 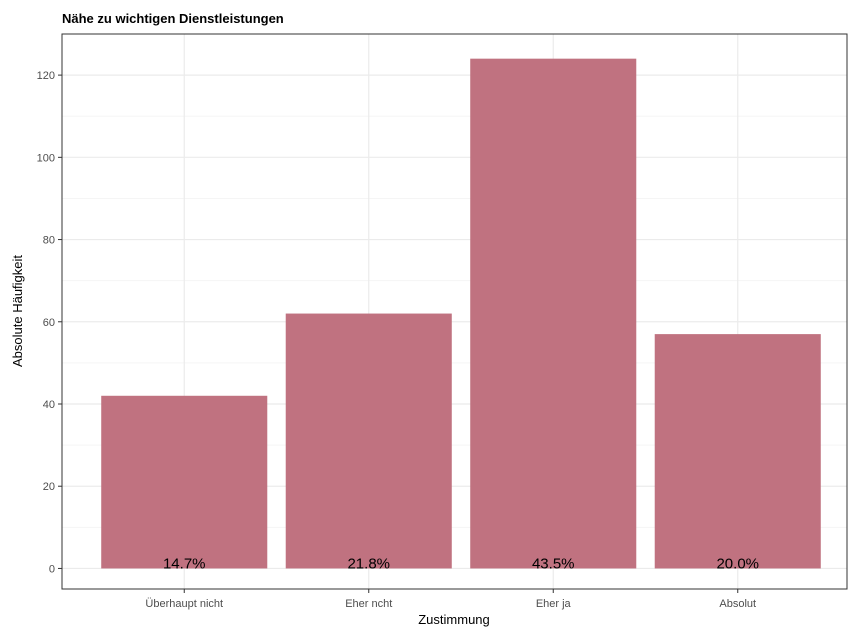 What do you see at coordinates (52, 569) in the screenshot?
I see `y-tick-label: 0` at bounding box center [52, 569].